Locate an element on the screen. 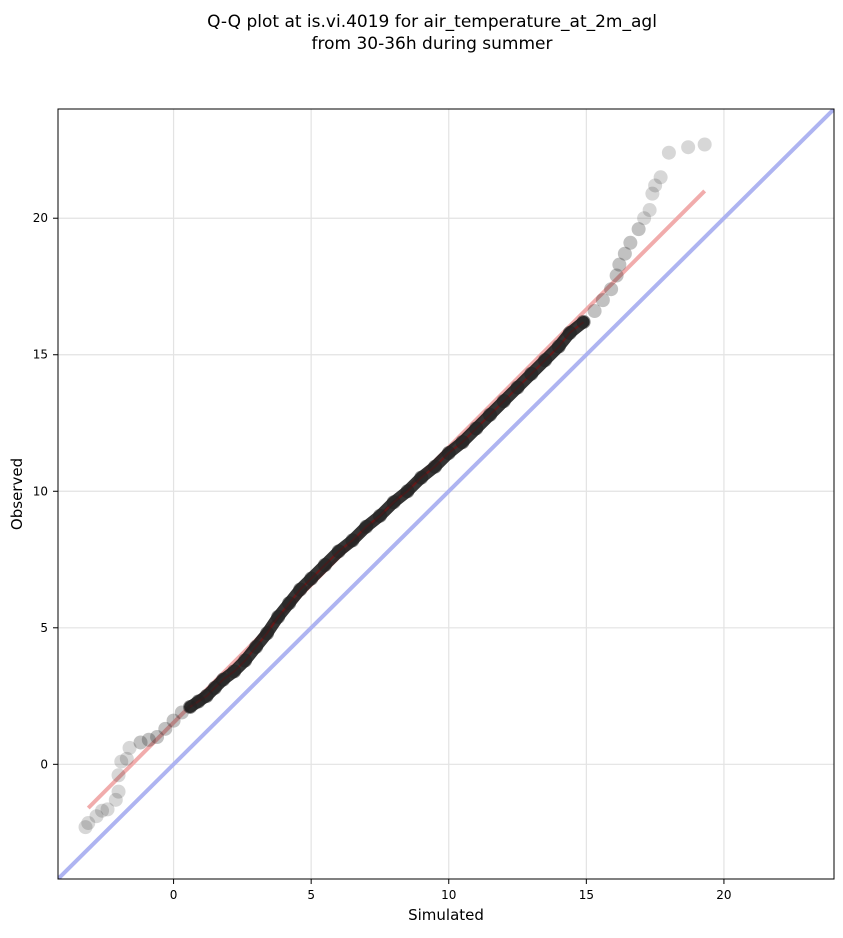  y-tick-label: 0 is located at coordinates (44, 764).